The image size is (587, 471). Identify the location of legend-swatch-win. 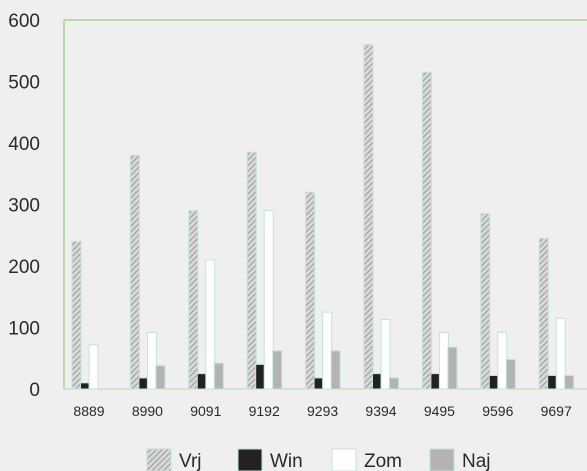
(250, 459).